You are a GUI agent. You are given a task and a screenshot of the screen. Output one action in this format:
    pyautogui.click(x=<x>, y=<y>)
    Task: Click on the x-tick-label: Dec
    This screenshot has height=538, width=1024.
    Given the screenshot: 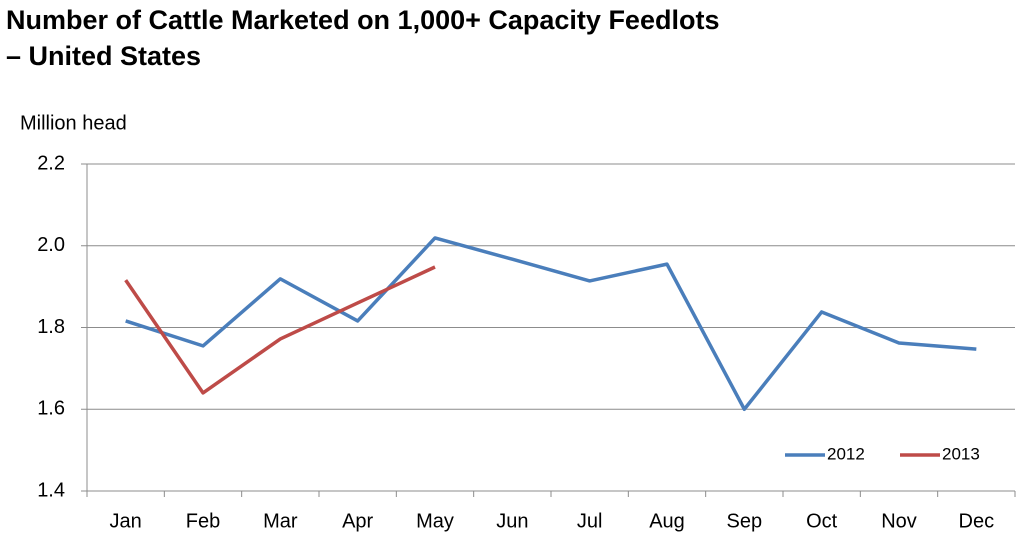 What is the action you would take?
    pyautogui.click(x=977, y=521)
    